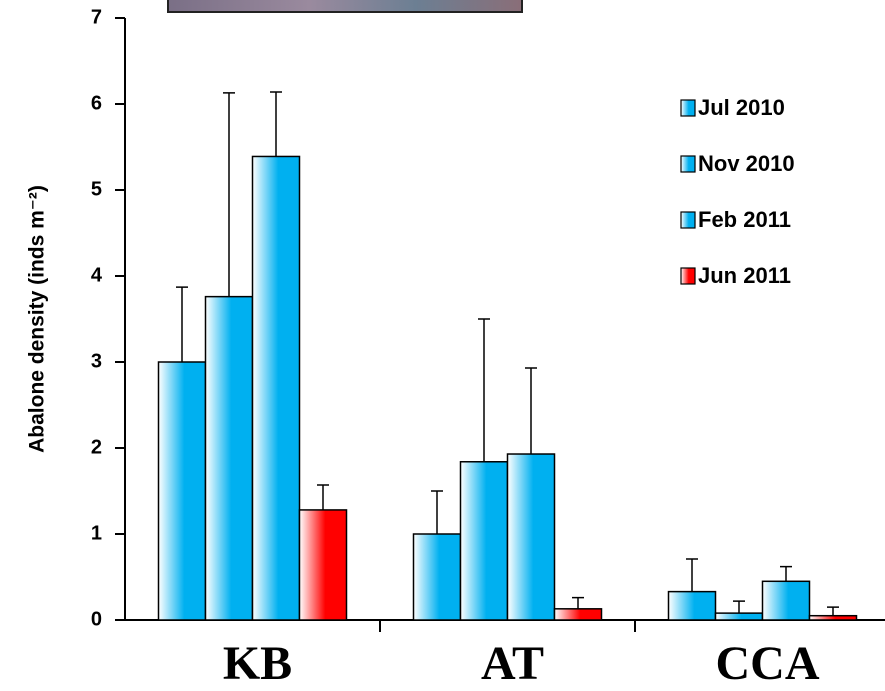 Image resolution: width=885 pixels, height=691 pixels. I want to click on legend-label: Nov 2010, so click(746, 163).